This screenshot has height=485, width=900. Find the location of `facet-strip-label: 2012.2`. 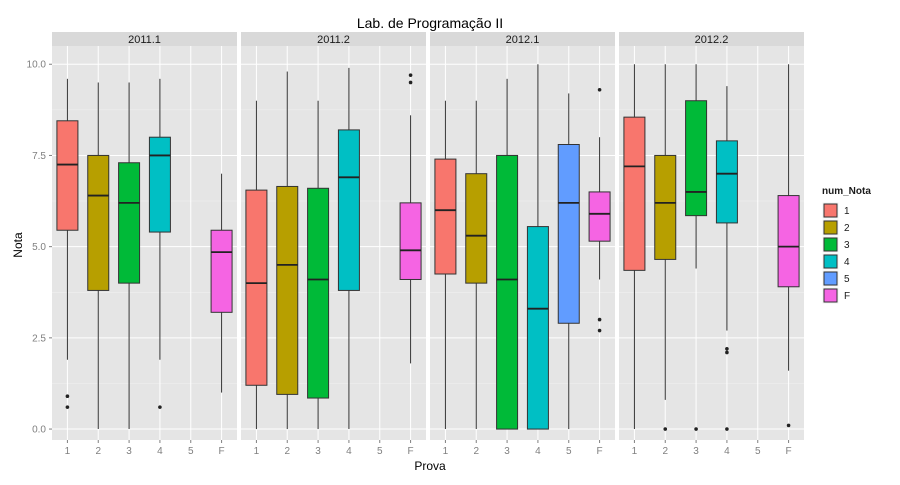

facet-strip-label: 2012.2 is located at coordinates (712, 40).